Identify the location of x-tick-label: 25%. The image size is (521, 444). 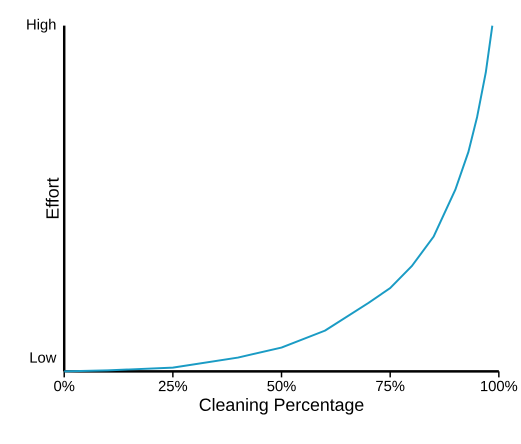
(173, 386).